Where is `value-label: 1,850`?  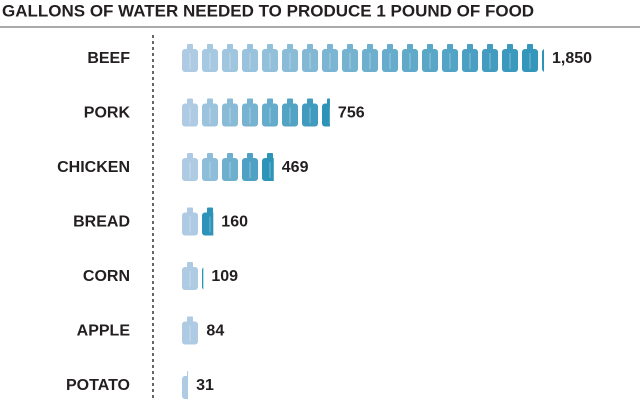 value-label: 1,850 is located at coordinates (572, 58).